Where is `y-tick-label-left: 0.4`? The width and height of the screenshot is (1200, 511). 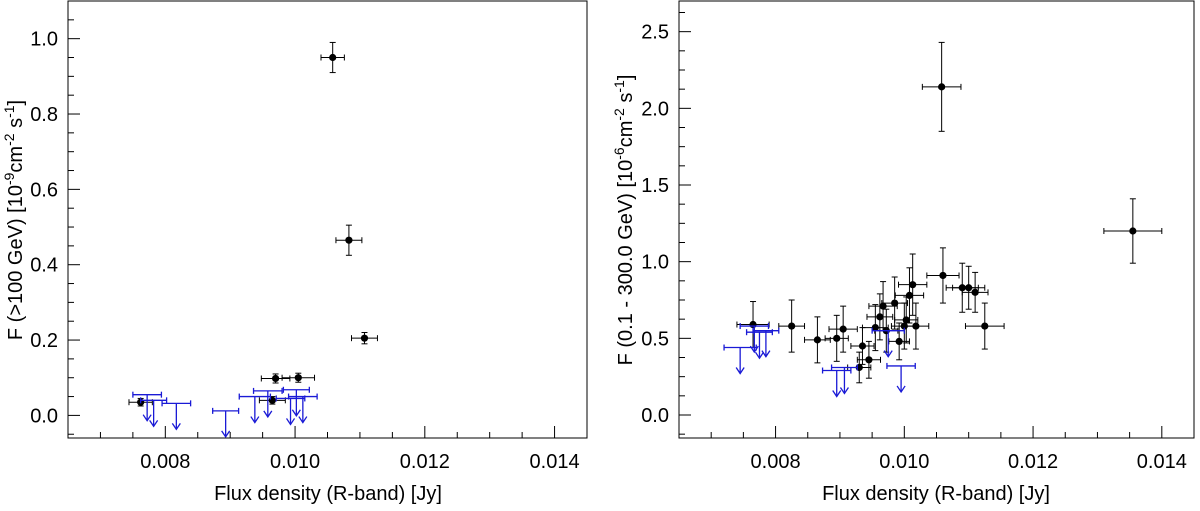 y-tick-label-left: 0.4 is located at coordinates (44, 266).